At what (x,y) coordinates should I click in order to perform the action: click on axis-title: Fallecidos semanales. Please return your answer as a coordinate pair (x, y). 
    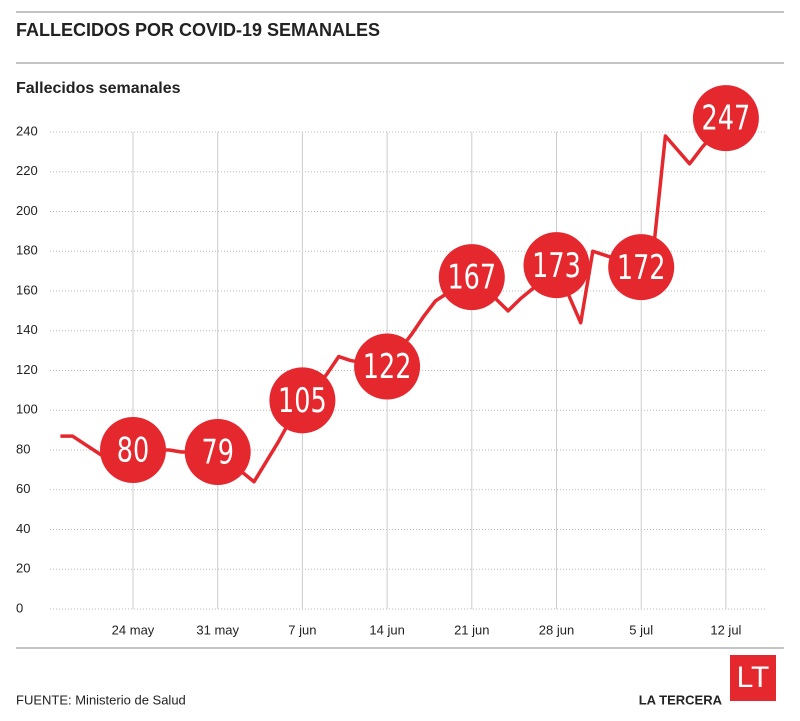
    Looking at the image, I should click on (98, 88).